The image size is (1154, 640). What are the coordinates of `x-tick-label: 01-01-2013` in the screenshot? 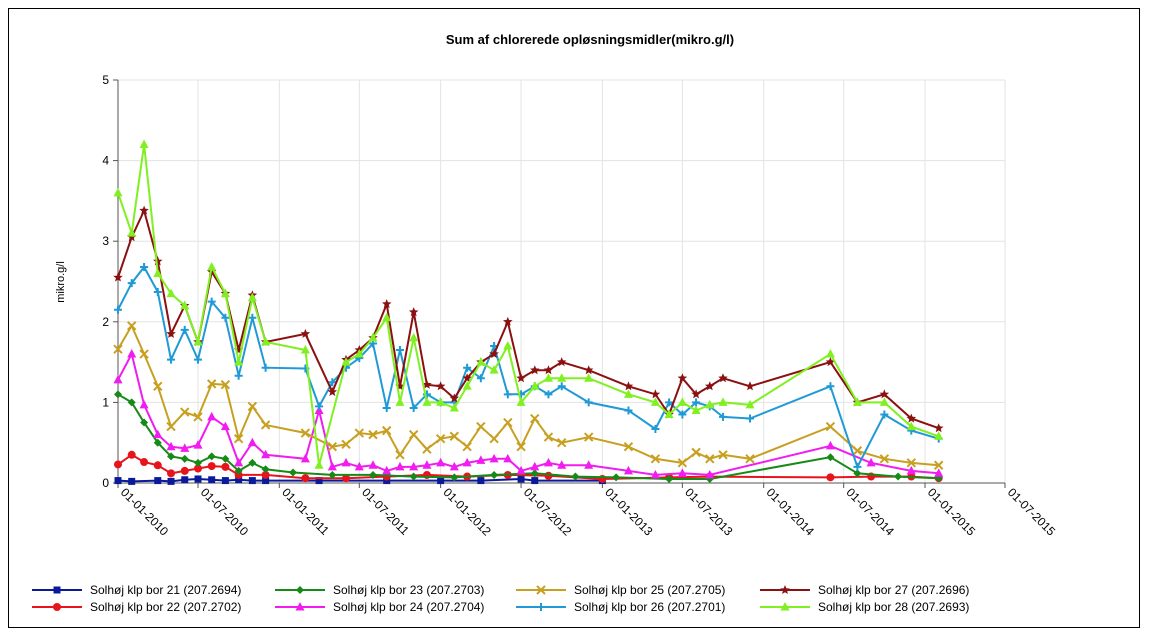 It's located at (629, 512).